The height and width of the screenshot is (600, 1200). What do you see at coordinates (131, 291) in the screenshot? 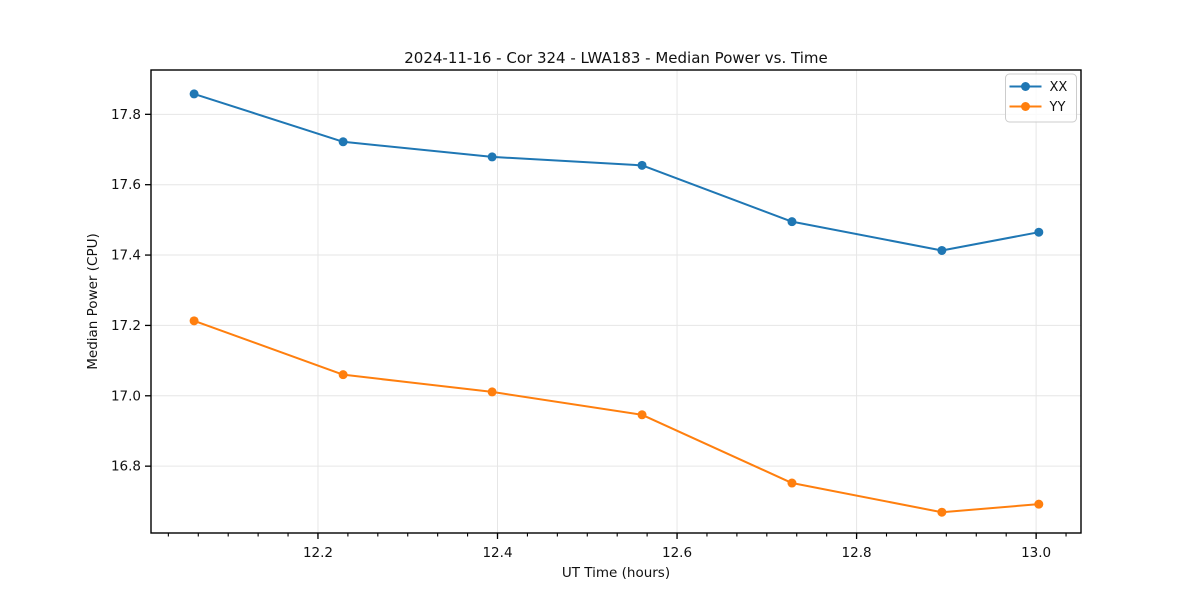
I see `y-axis: 16.8 17.0 17.2 17.4 17.6 17.8` at bounding box center [131, 291].